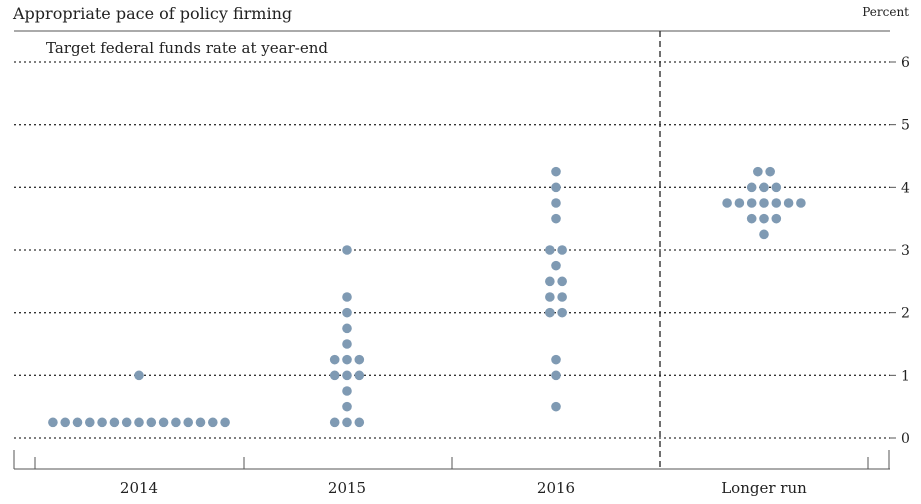  I want to click on chart-title: Appropriate pace of policy firming, so click(152, 13).